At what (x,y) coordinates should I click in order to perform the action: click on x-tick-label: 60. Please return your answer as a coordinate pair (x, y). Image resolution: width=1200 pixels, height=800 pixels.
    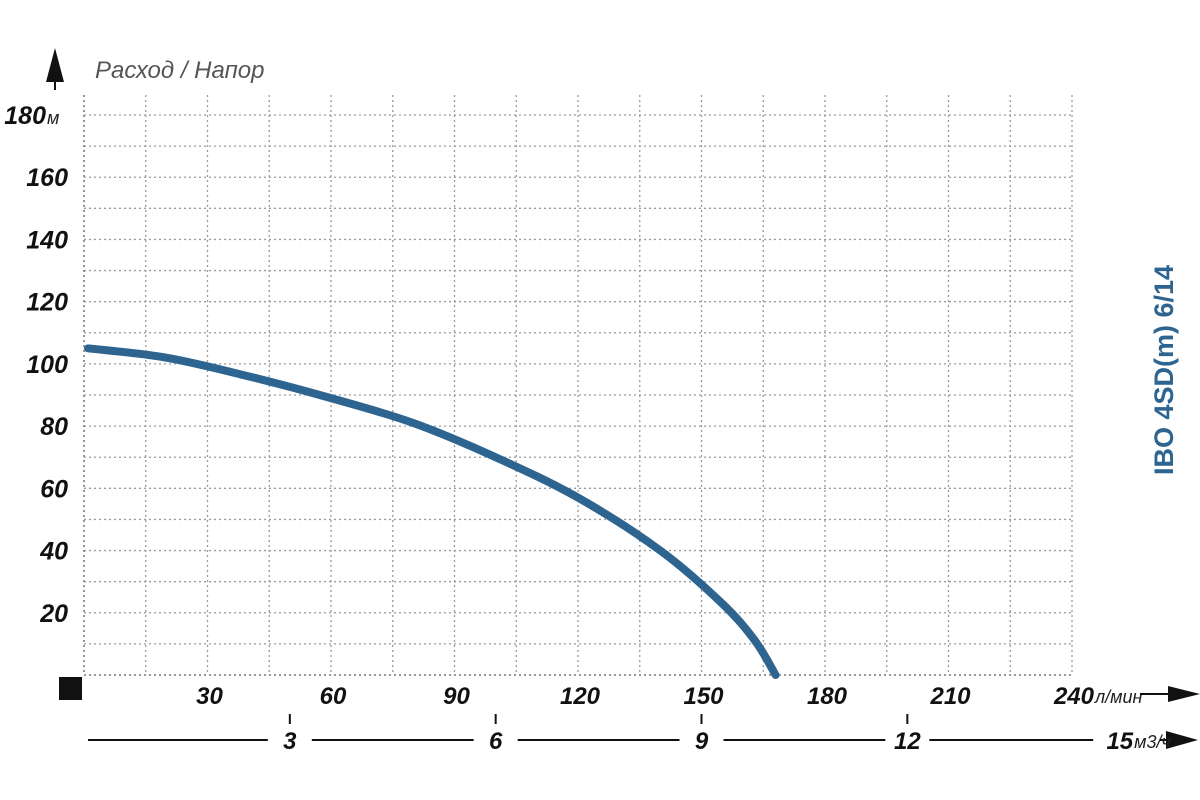
    Looking at the image, I should click on (333, 696).